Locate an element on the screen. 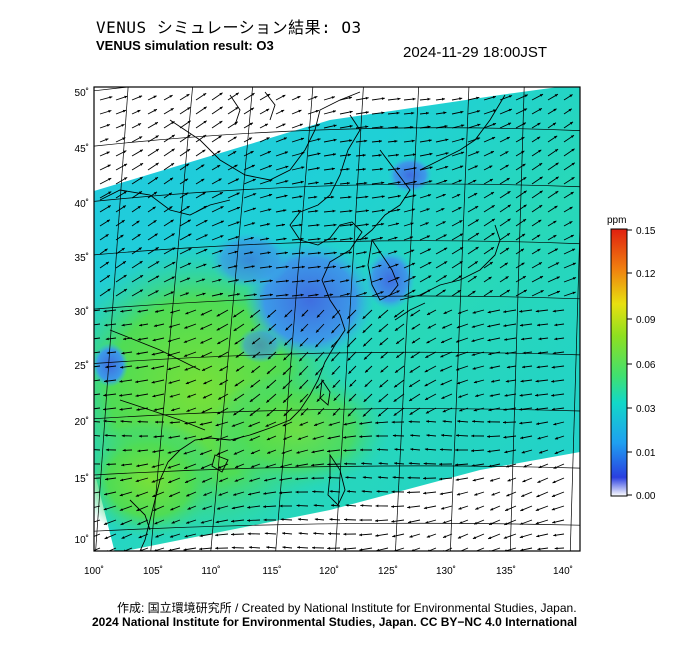  lat-tick-label: 20˚ is located at coordinates (82, 422).